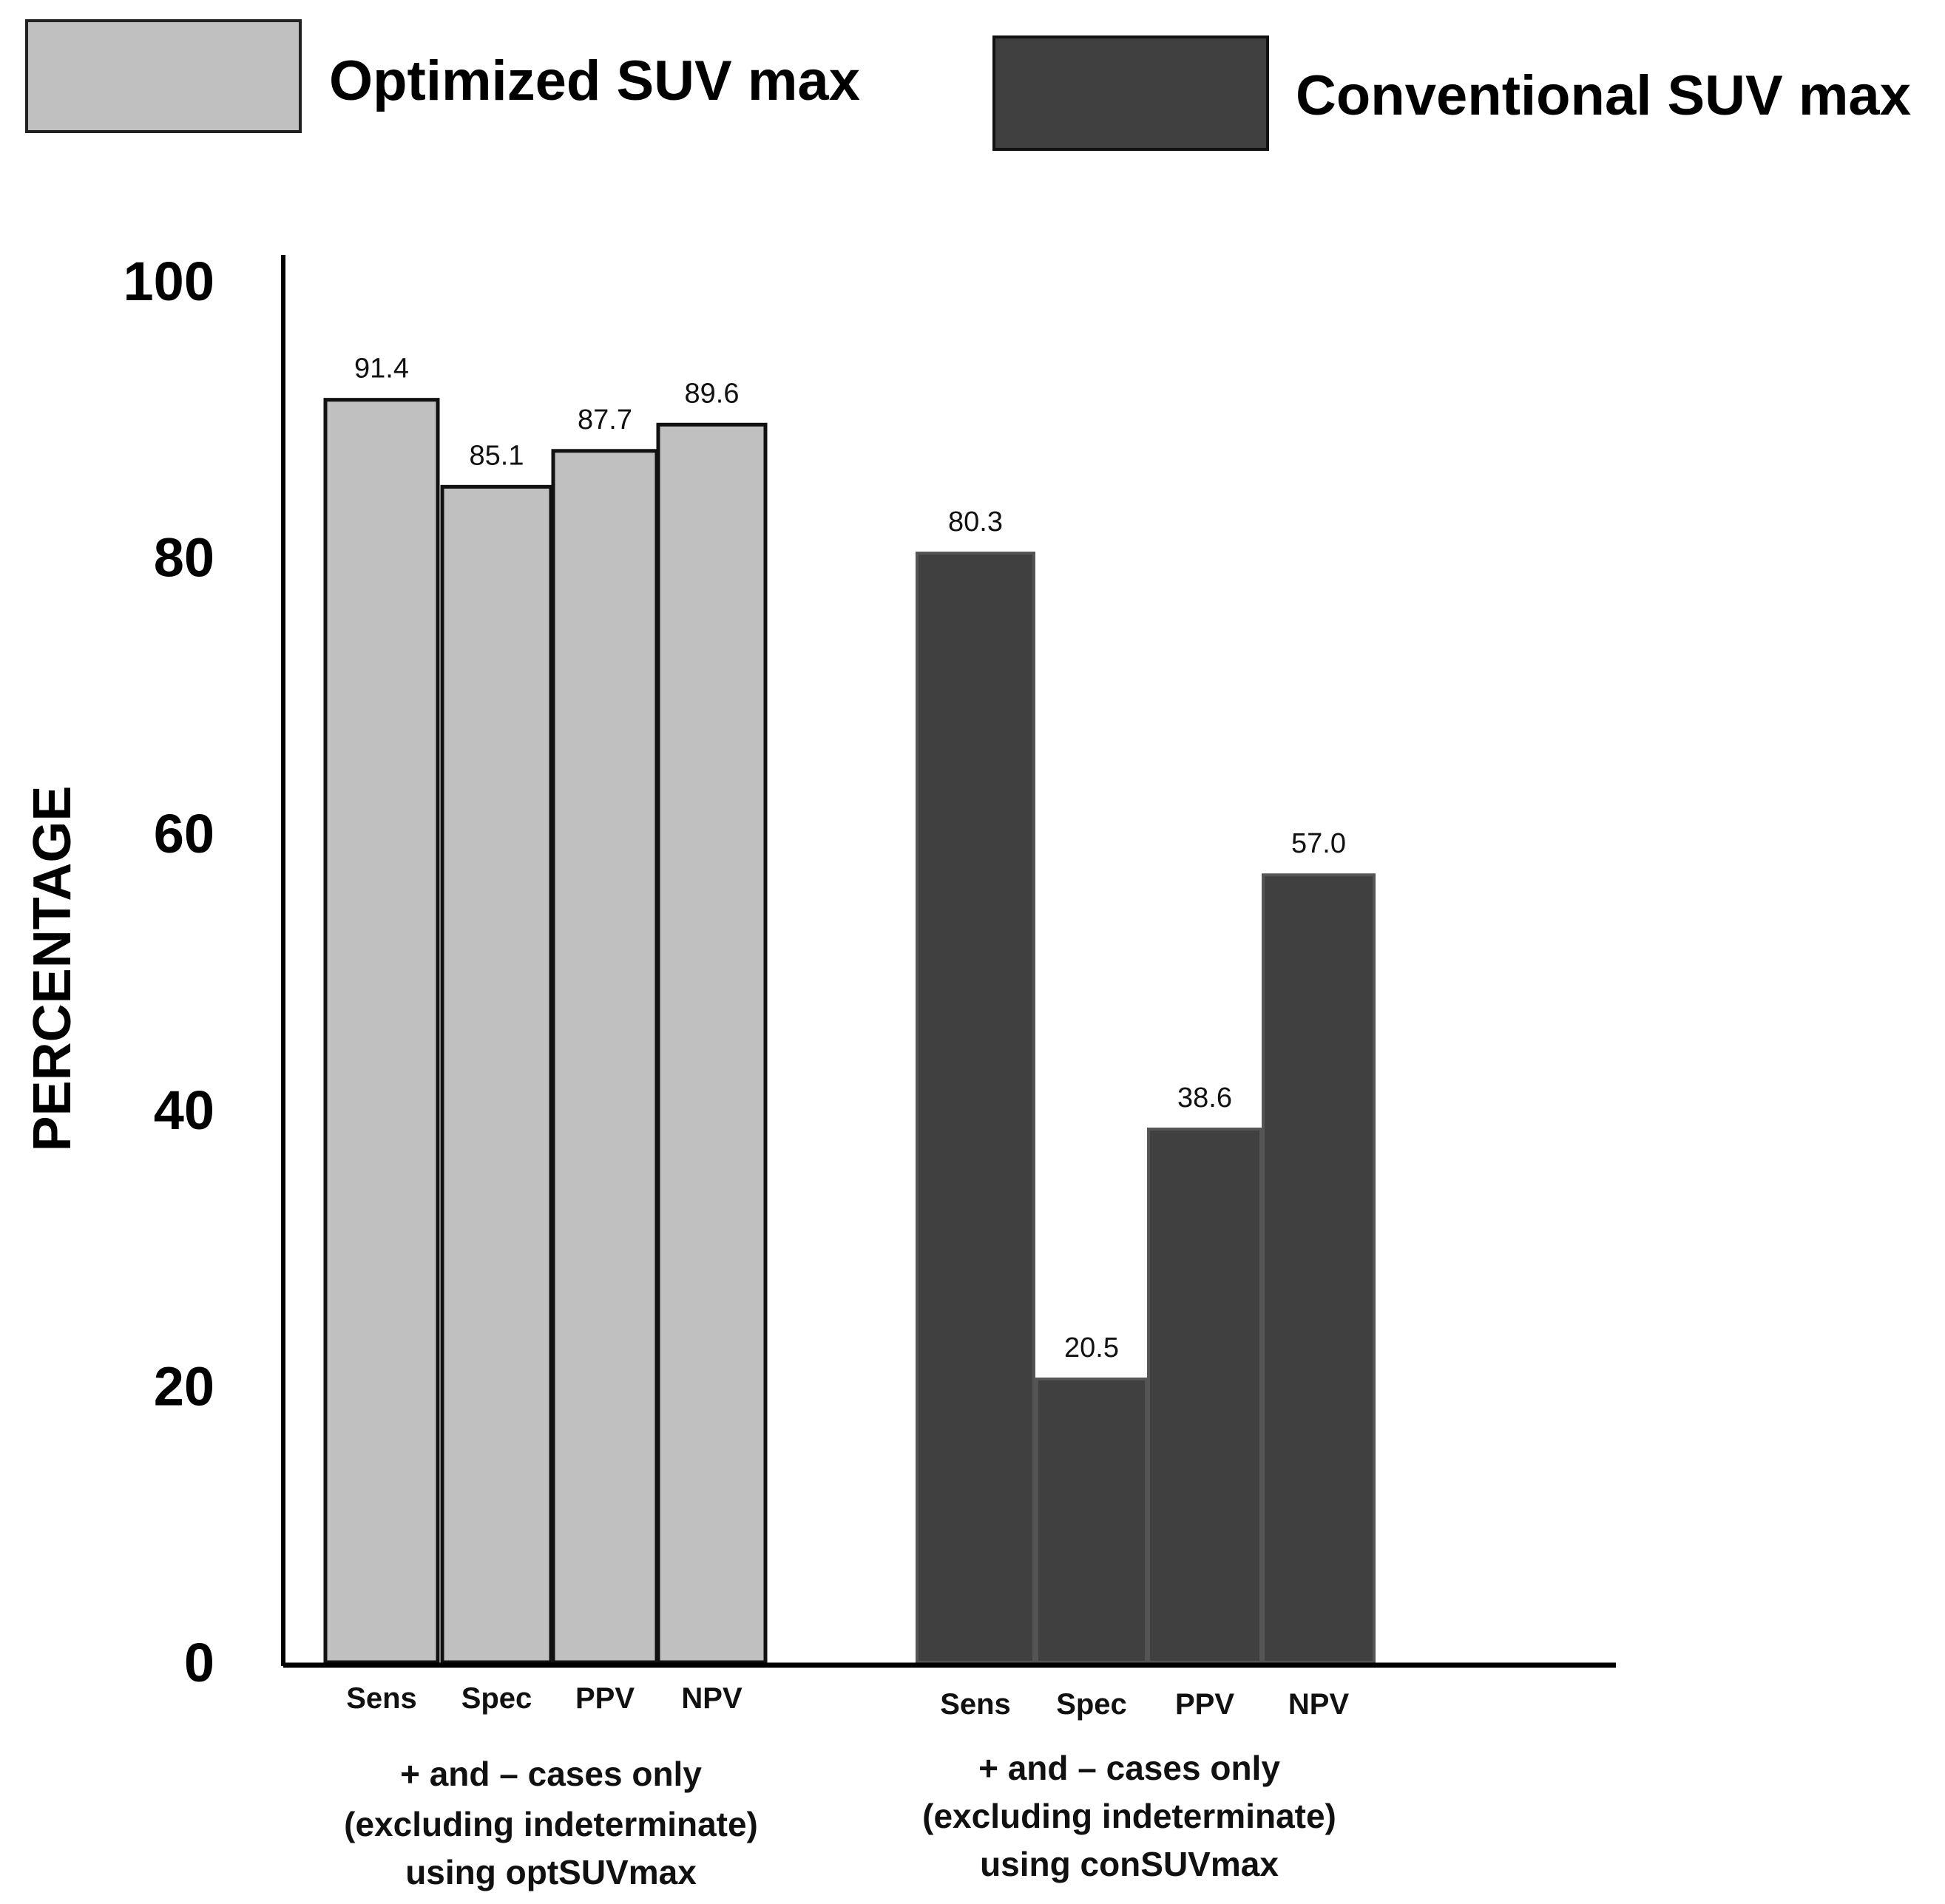 This screenshot has width=1945, height=1904. What do you see at coordinates (53, 969) in the screenshot?
I see `y-axis-label: PERCENTAGE` at bounding box center [53, 969].